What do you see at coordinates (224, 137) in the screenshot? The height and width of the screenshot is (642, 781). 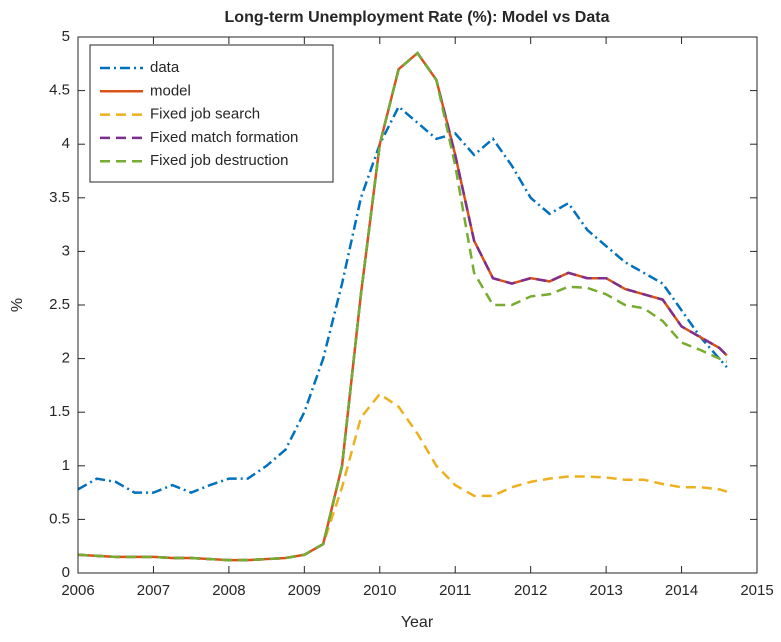 I see `legend-label: Fixed match formation` at bounding box center [224, 137].